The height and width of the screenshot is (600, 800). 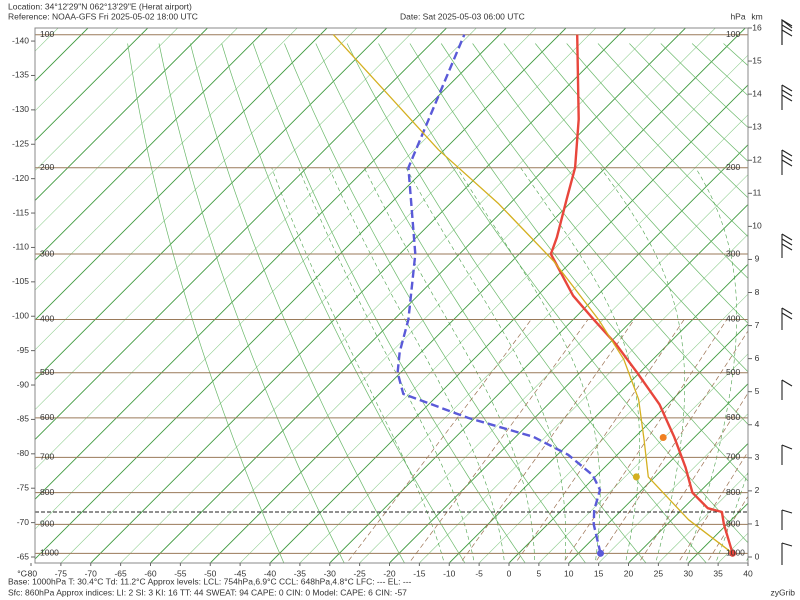 What do you see at coordinates (91, 573) in the screenshot?
I see `x-tick-label: -70` at bounding box center [91, 573].